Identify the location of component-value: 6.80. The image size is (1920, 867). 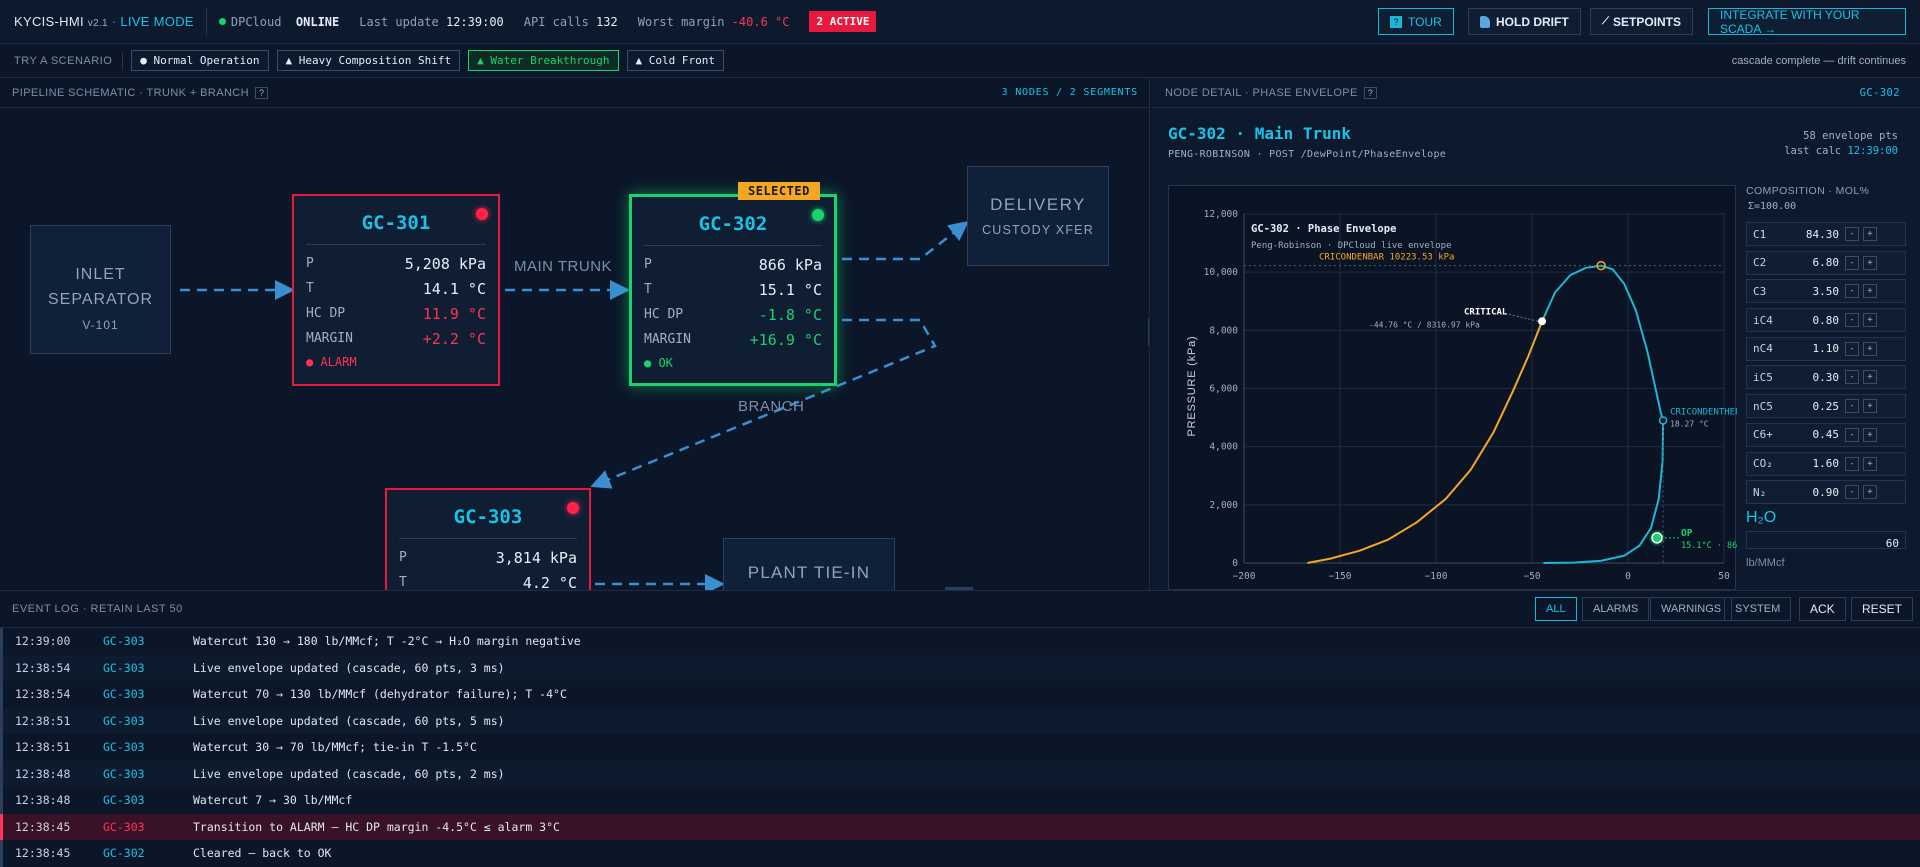
(1826, 263).